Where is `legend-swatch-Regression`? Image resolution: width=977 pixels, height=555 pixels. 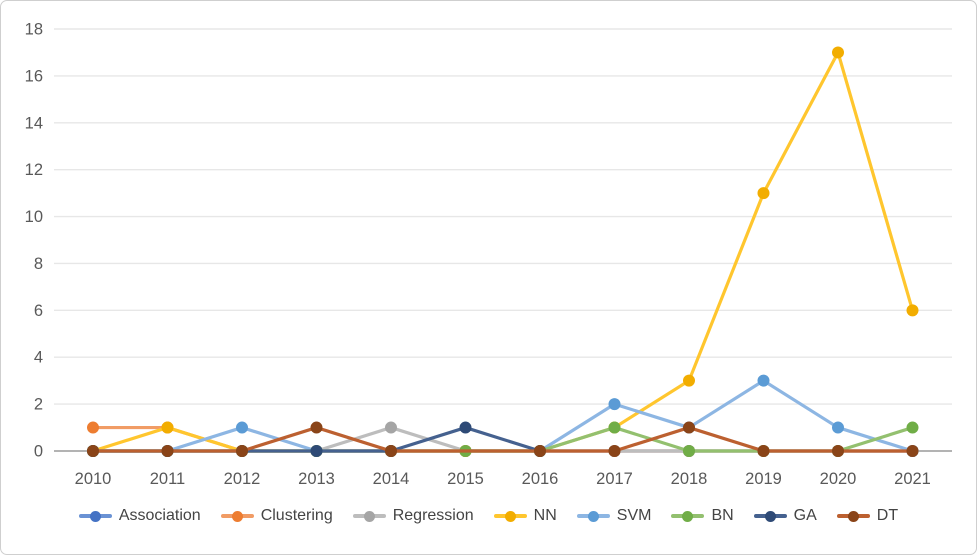
legend-swatch-Regression is located at coordinates (369, 516).